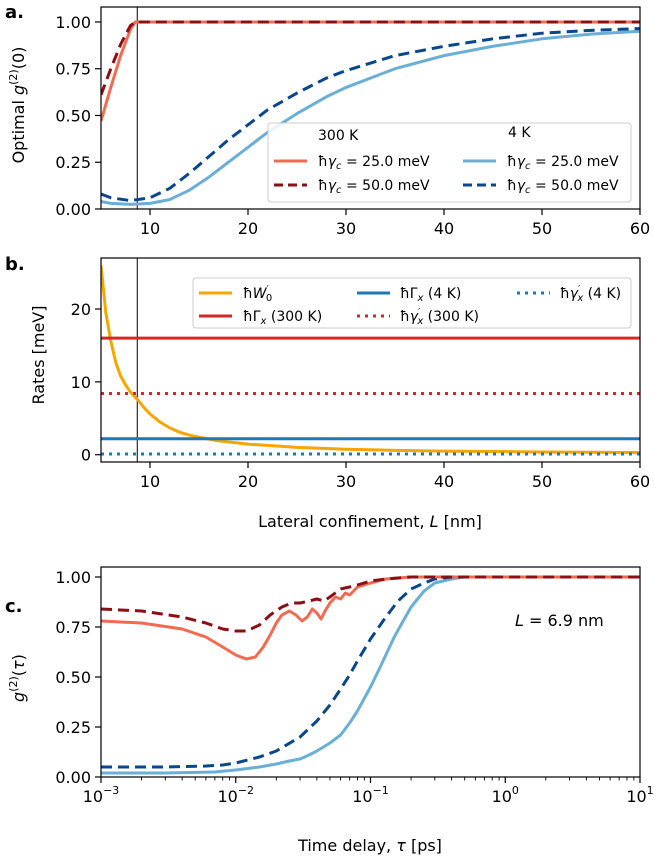 The width and height of the screenshot is (654, 859). Describe the element at coordinates (86, 455) in the screenshot. I see `y-tick-label: 0` at that location.